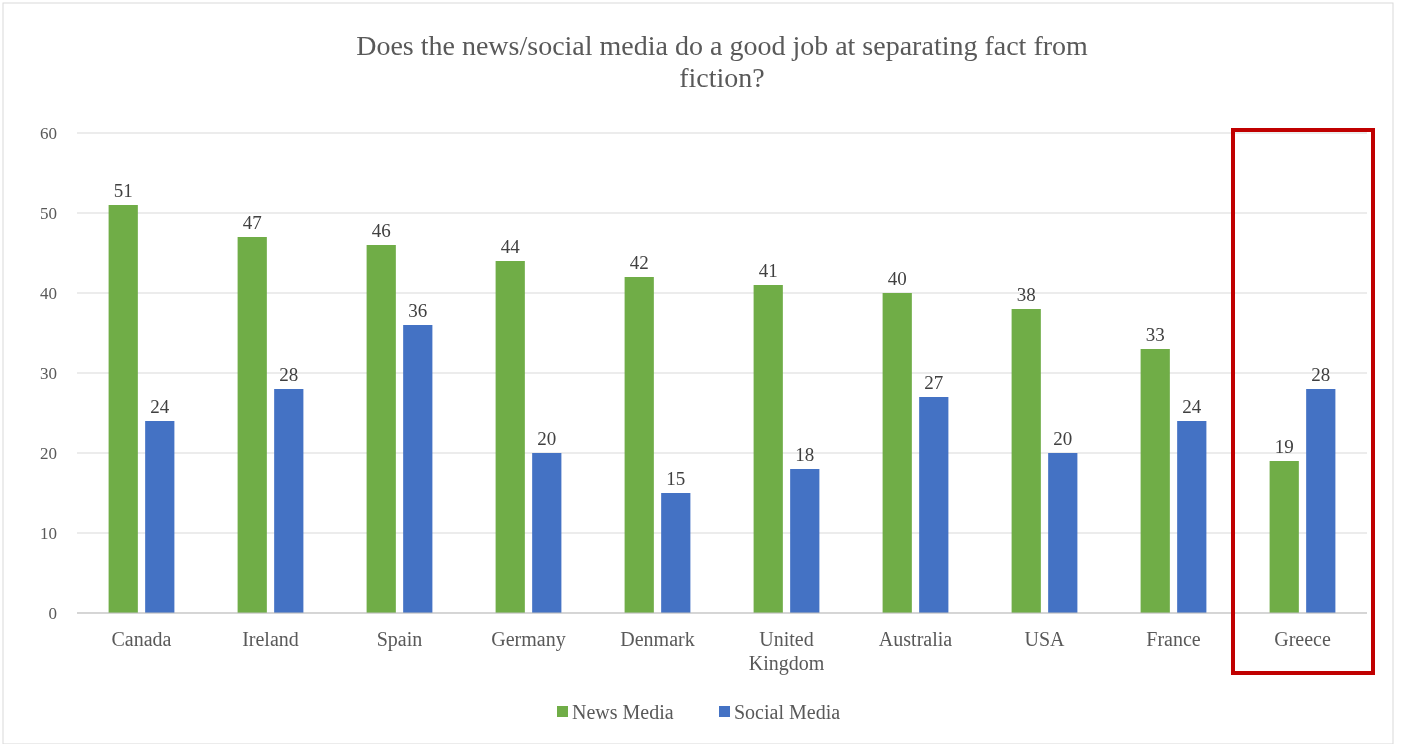 Image resolution: width=1402 pixels, height=744 pixels. What do you see at coordinates (934, 382) in the screenshot?
I see `data-label: 27` at bounding box center [934, 382].